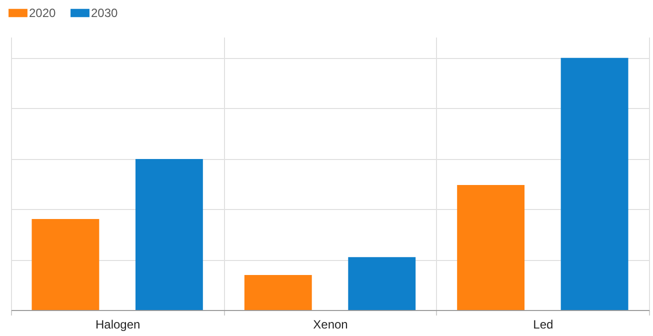 This screenshot has width=653, height=336. I want to click on x-tick-label: Xenon, so click(330, 325).